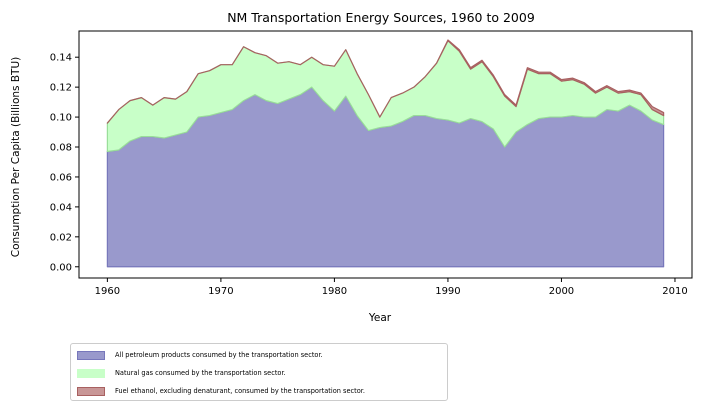 This screenshot has width=703, height=413. Describe the element at coordinates (64, 163) in the screenshot. I see `y-axis: 0.00 0.02 0.04 0.06 0.08 0.10 0.12 0.14` at that location.